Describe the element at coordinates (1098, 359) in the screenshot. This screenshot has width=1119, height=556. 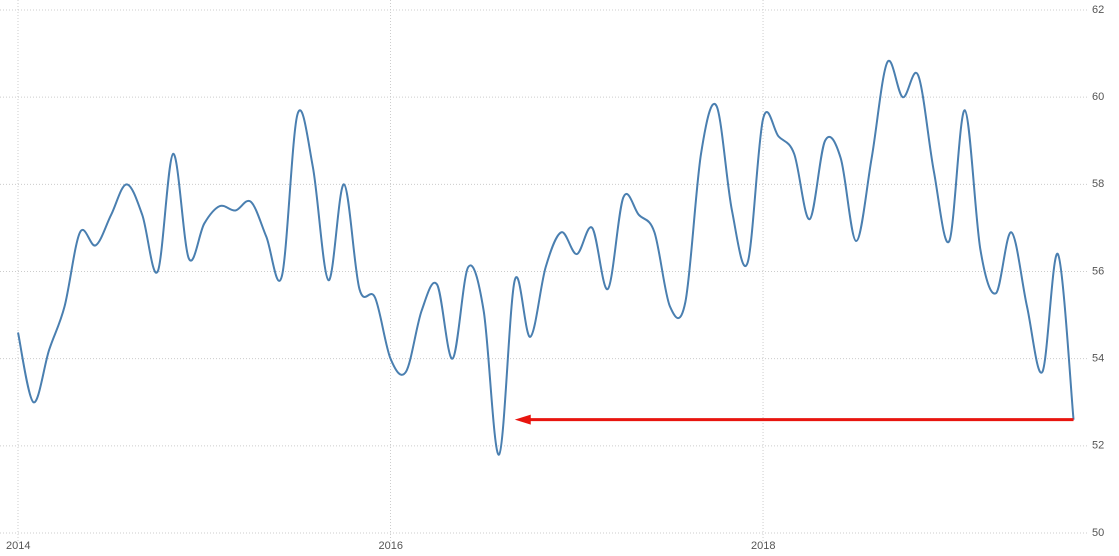
I see `y-tick-label: 54` at that location.